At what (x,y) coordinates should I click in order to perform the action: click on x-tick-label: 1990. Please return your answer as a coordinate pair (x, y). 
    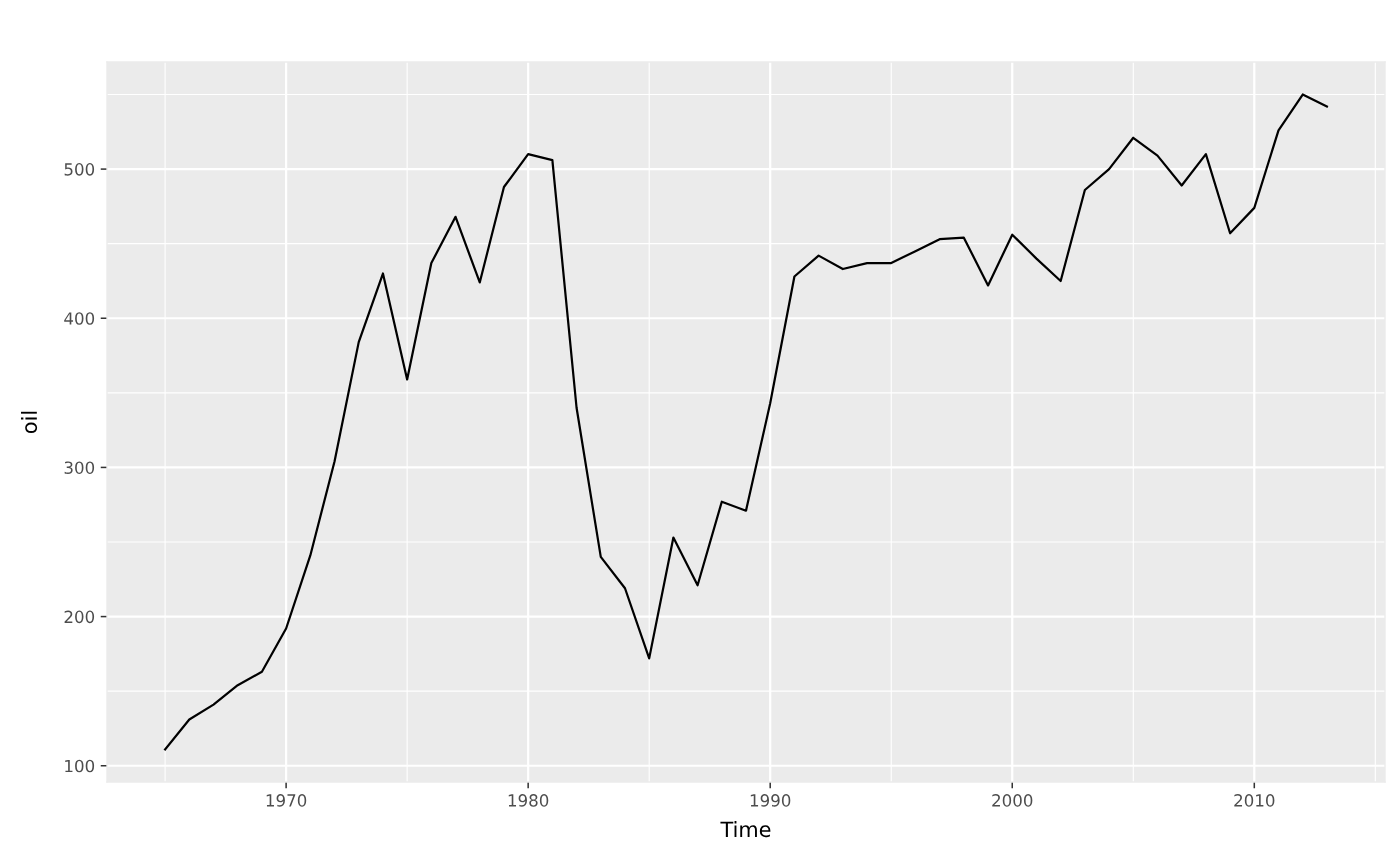
    Looking at the image, I should click on (770, 800).